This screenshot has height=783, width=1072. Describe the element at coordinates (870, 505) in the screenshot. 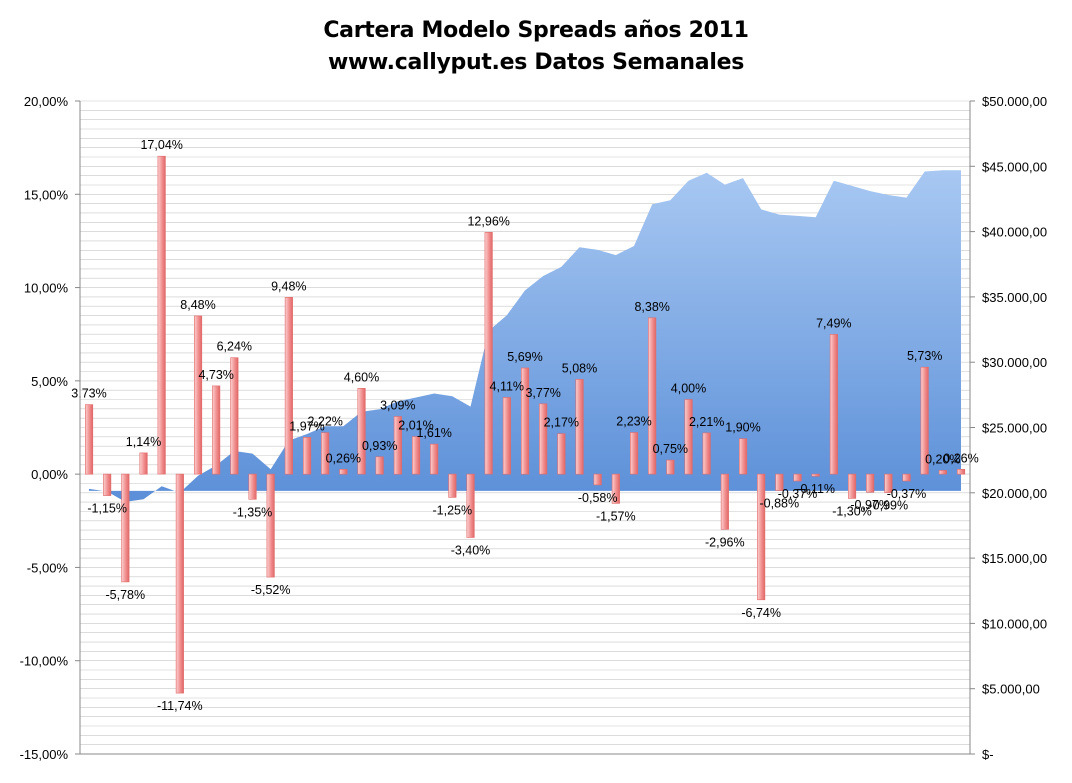

I see `data-label: -0,97%` at that location.